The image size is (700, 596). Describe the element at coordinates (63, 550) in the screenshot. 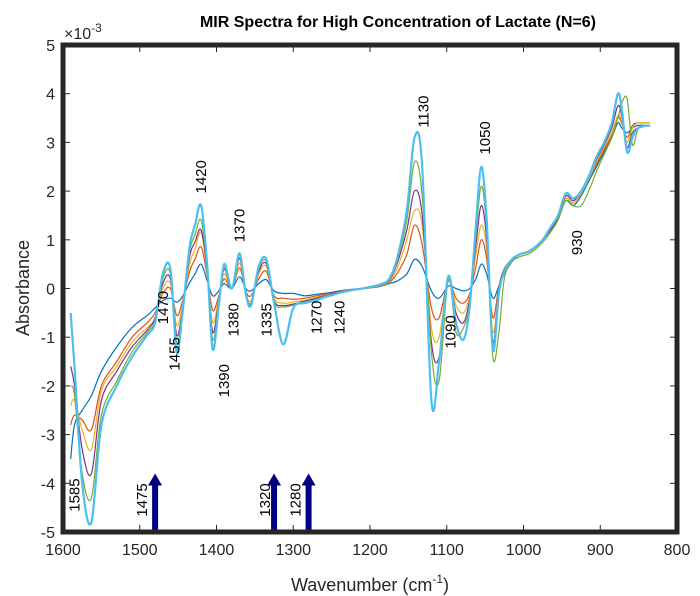

I see `x-tick-label: 1600` at that location.